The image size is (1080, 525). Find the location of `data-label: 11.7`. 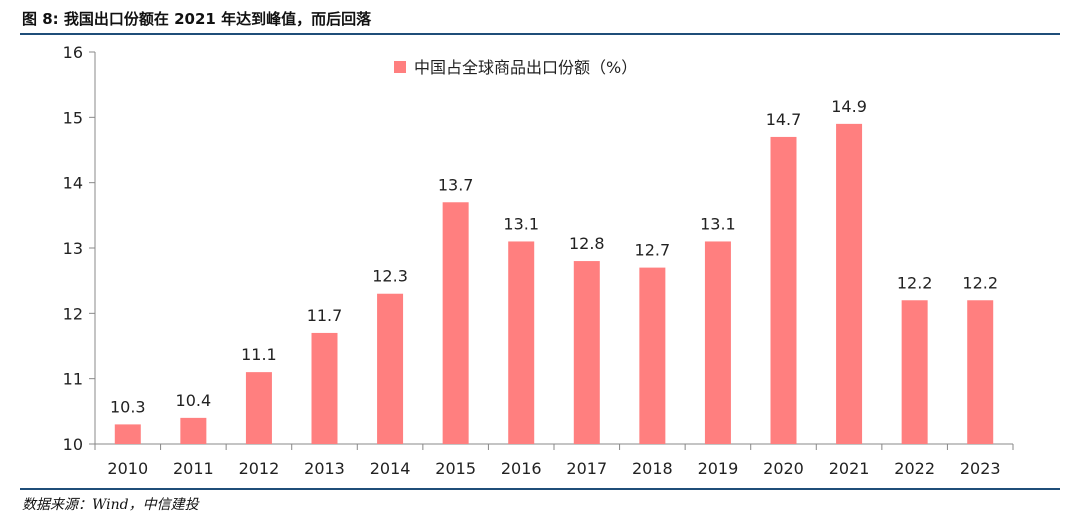

data-label: 11.7 is located at coordinates (325, 315).